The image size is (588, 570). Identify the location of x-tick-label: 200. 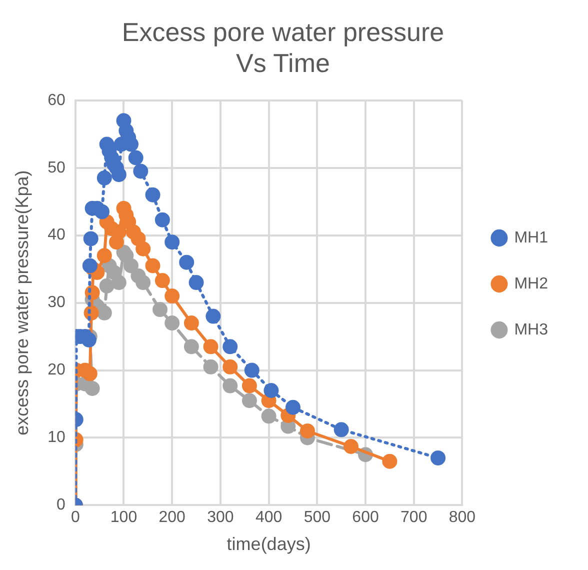
(172, 517).